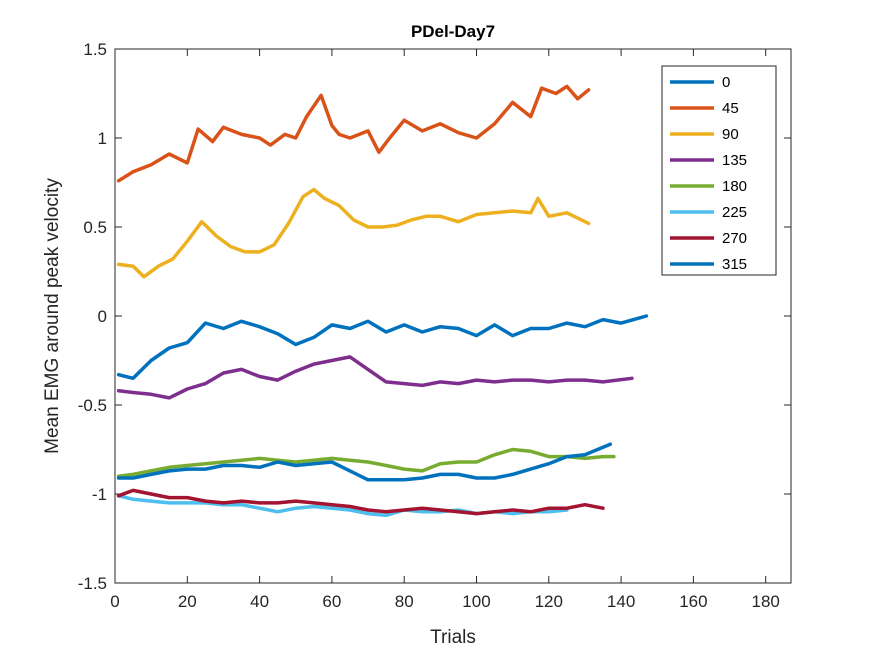 The width and height of the screenshot is (875, 656). I want to click on legend-label-90: 90, so click(730, 134).